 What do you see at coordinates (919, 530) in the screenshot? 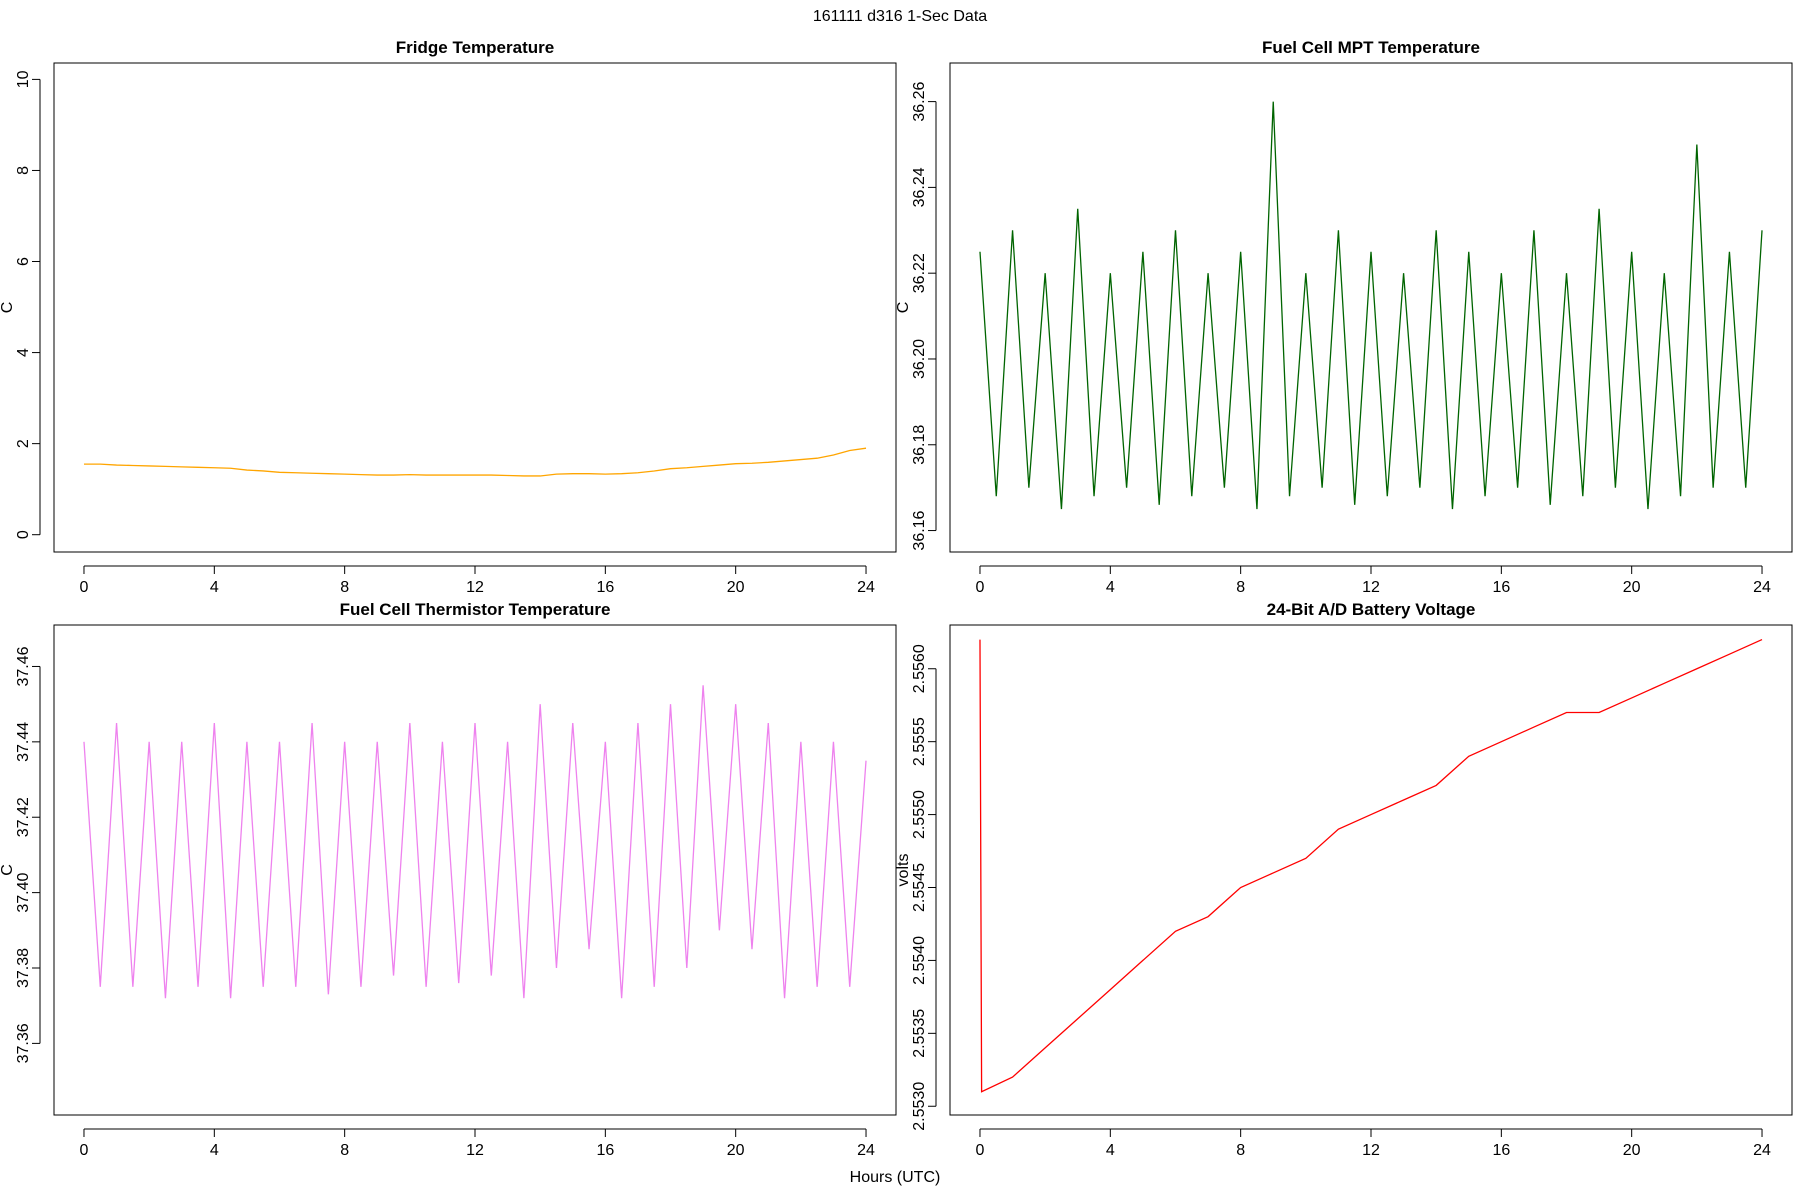
I see `y-tick-label: 36.16` at bounding box center [919, 530].